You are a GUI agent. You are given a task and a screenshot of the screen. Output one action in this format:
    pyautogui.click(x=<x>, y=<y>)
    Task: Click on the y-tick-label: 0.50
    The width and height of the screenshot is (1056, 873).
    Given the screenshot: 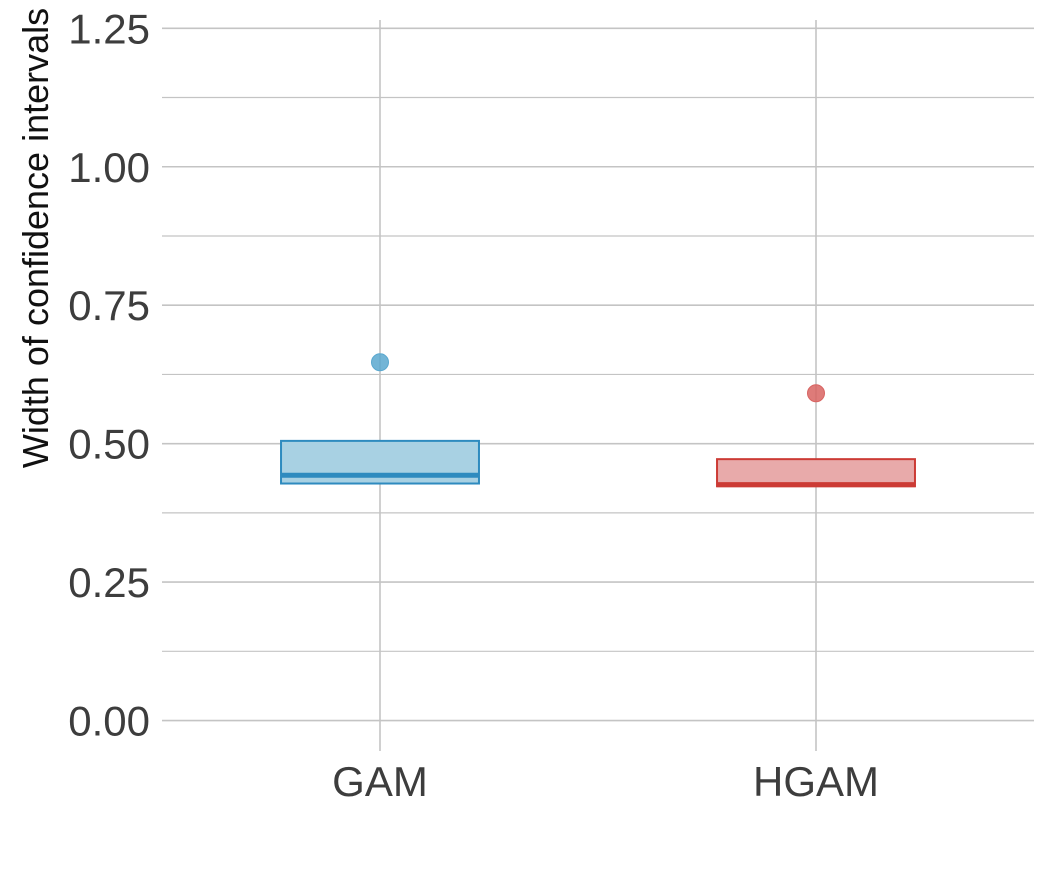 What is the action you would take?
    pyautogui.click(x=109, y=444)
    